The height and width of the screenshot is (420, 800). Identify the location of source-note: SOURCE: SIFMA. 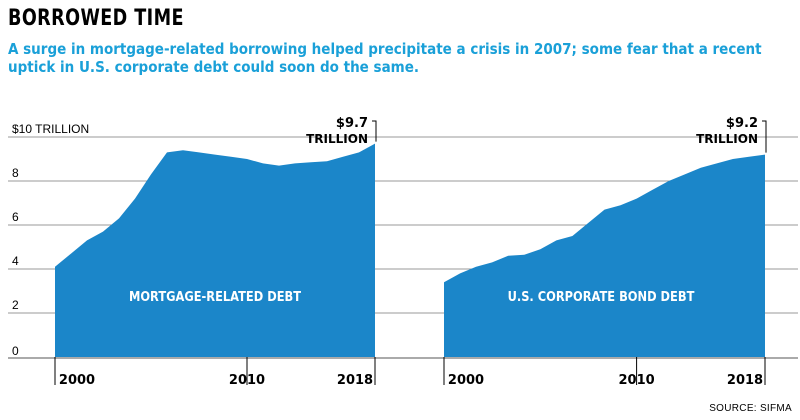
(750, 408).